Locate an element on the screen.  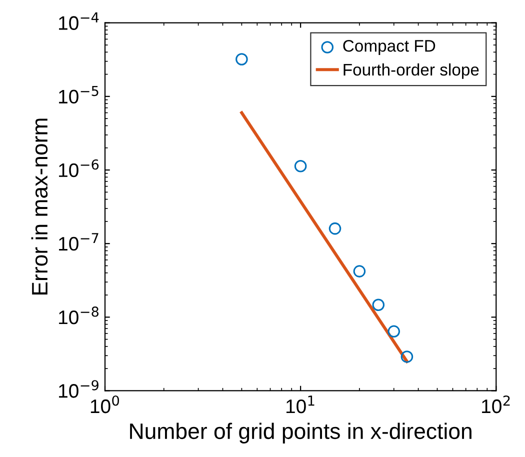
legend-label: Compact FD is located at coordinates (389, 48).